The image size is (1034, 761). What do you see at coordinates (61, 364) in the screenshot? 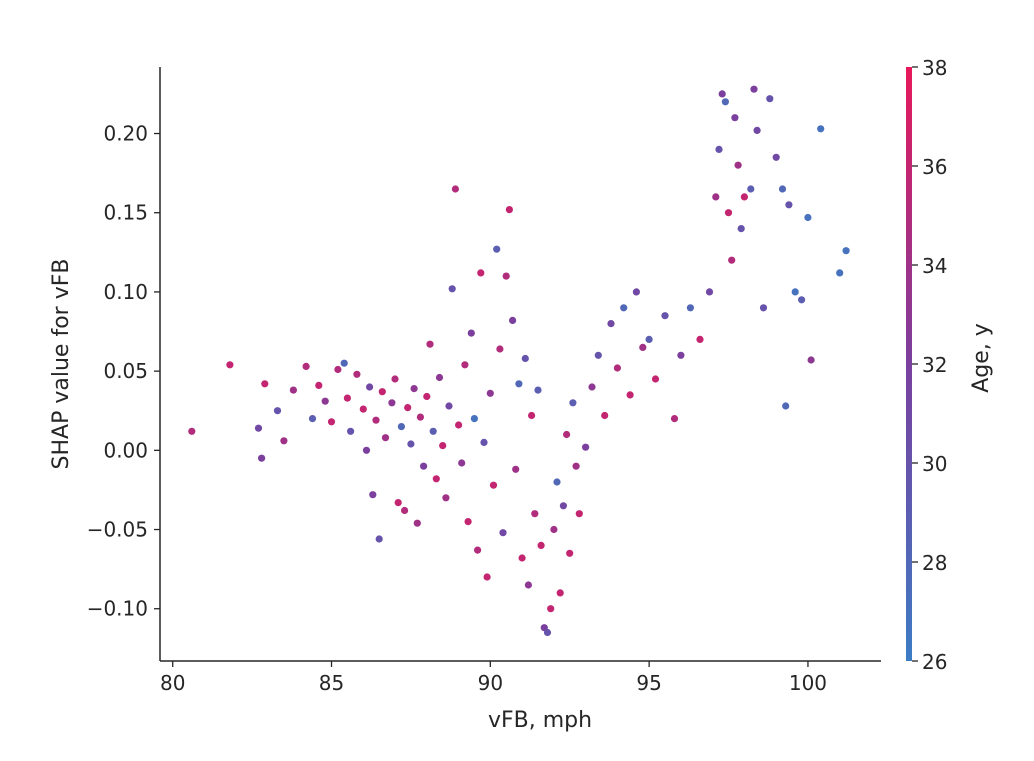
I see `y-axis-label: SHAP value for vFB` at bounding box center [61, 364].